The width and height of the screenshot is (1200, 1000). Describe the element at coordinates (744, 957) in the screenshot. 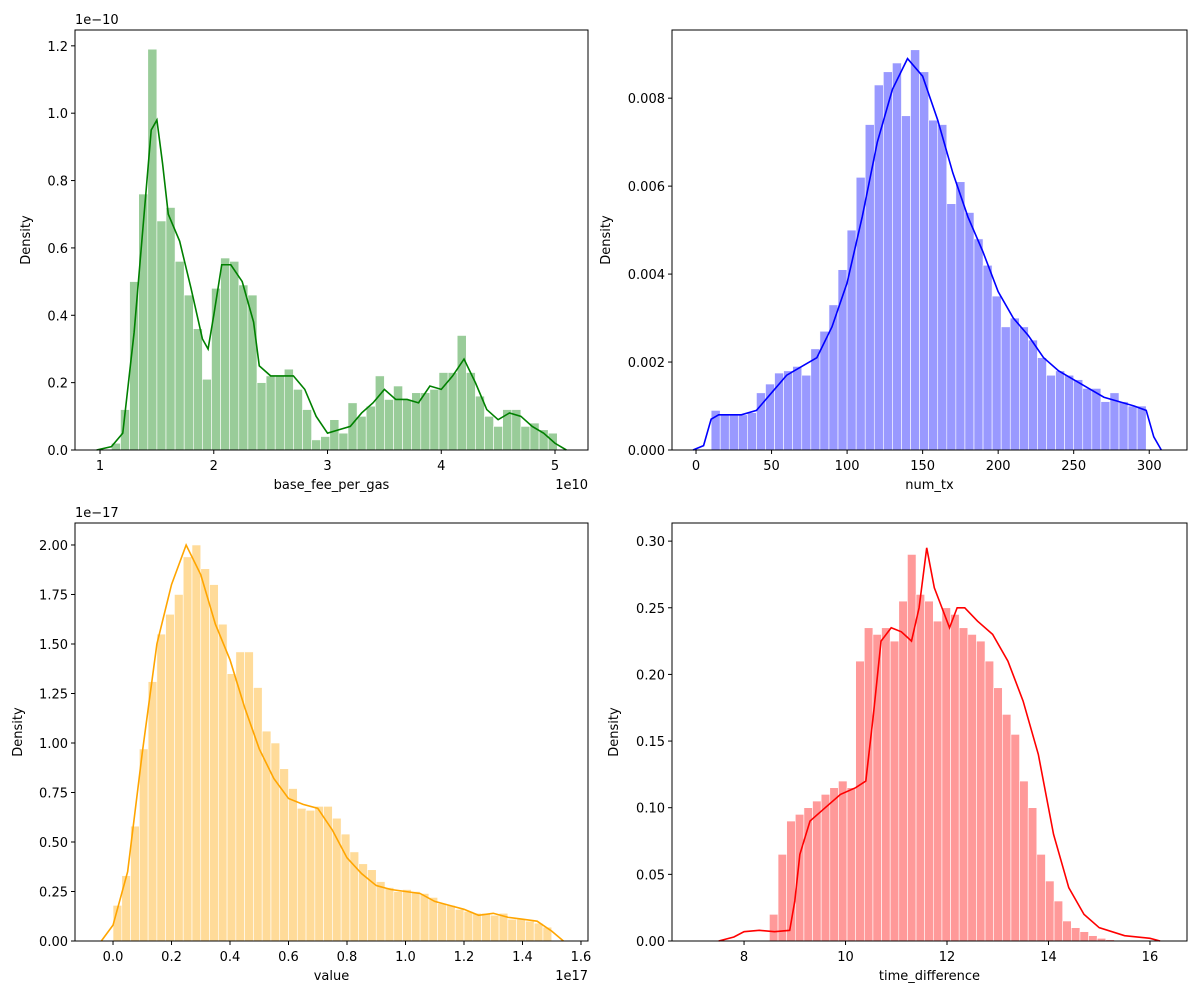

I see `x-tick-label: 8` at that location.